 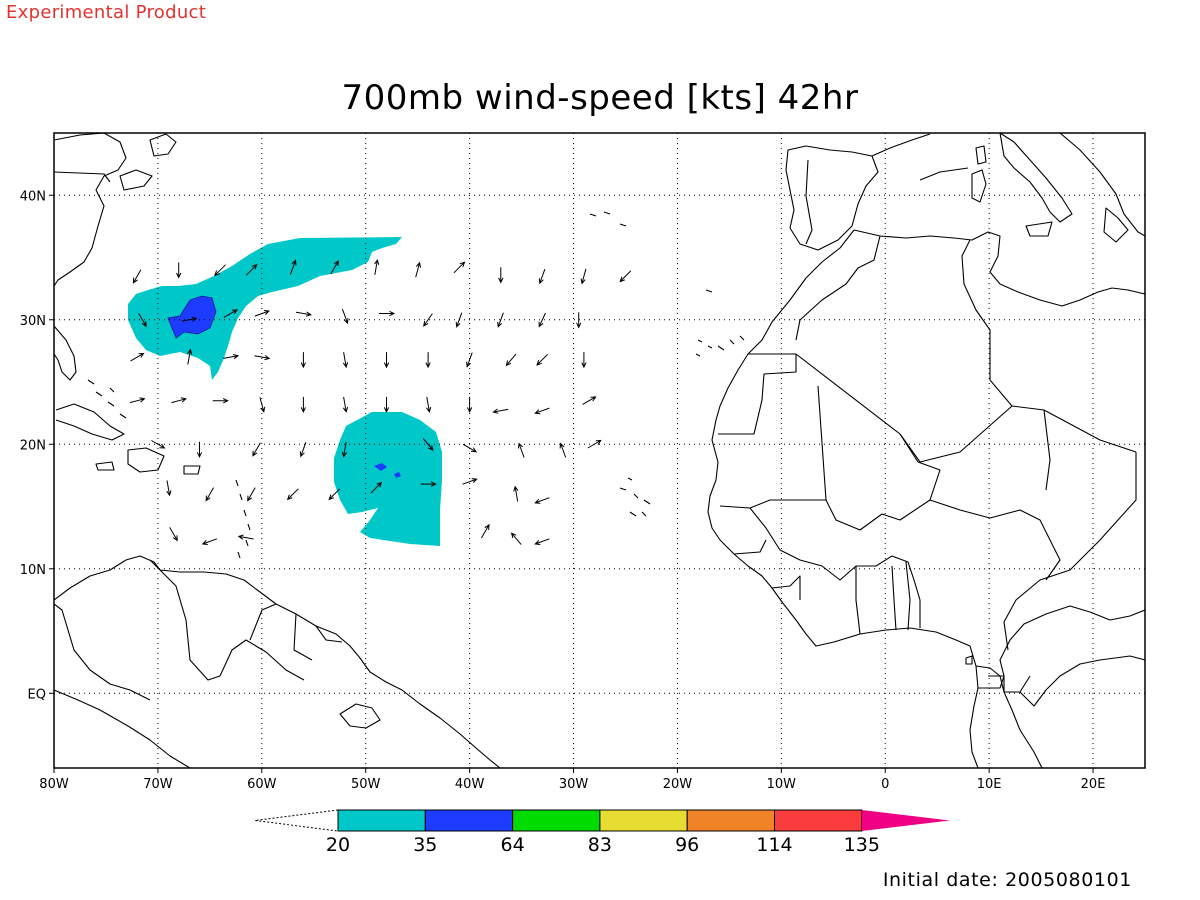 I want to click on border-libya-egypt, so click(x=1047, y=450).